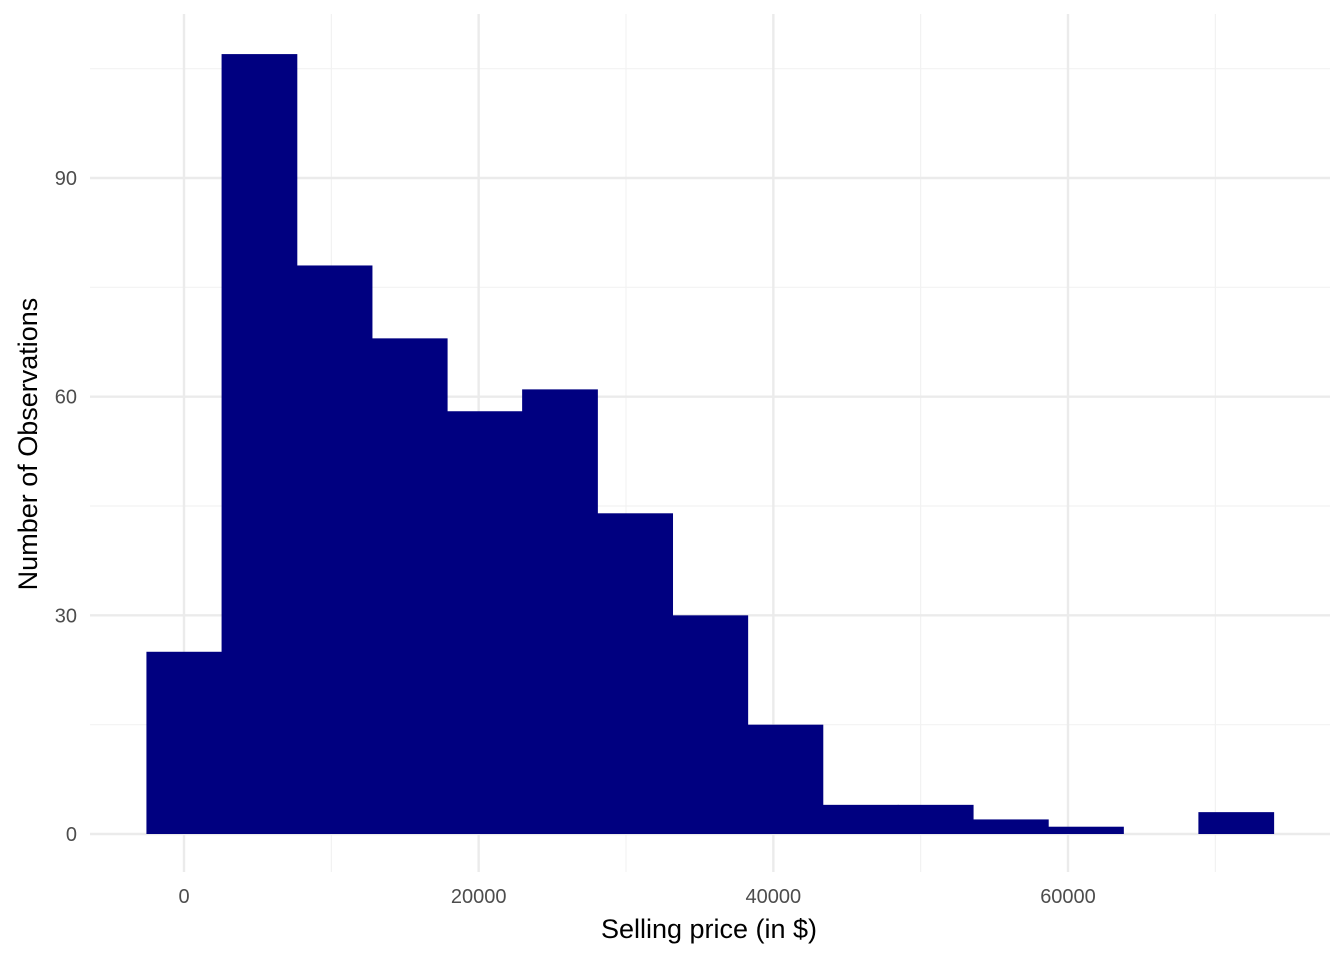  Describe the element at coordinates (479, 897) in the screenshot. I see `x-tick-label: 20000` at that location.